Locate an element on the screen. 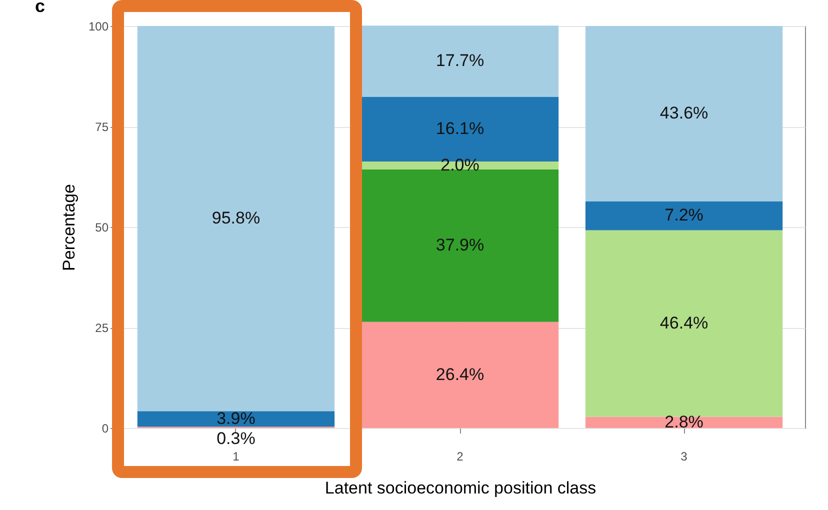 Image resolution: width=828 pixels, height=510 pixels. data-label: 2.8% is located at coordinates (684, 422).